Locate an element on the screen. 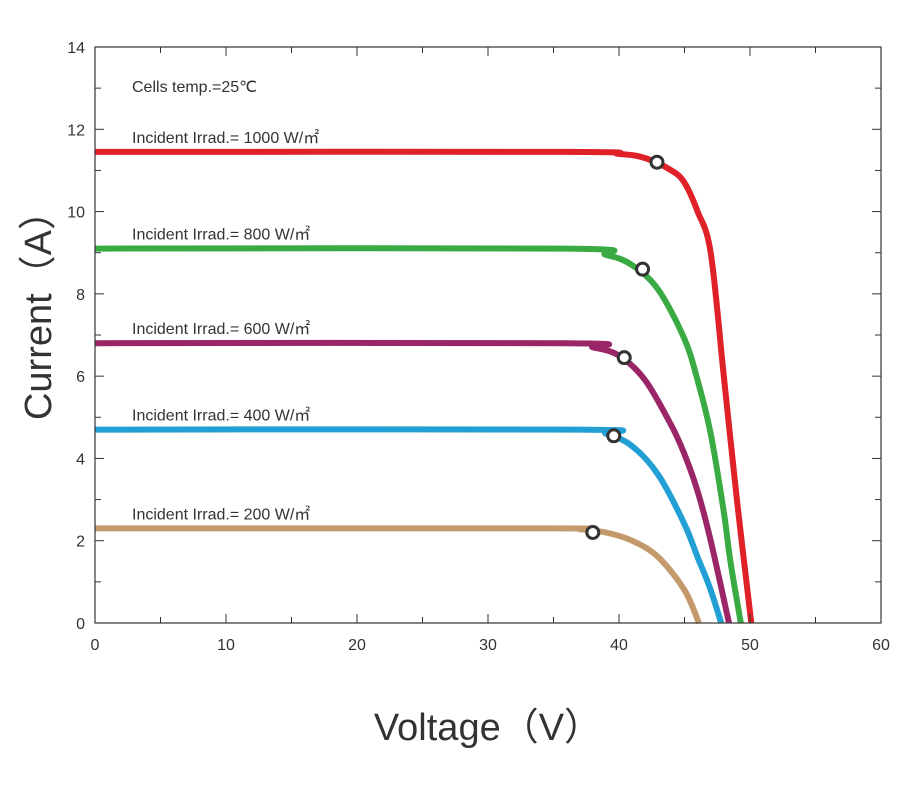 This screenshot has width=908, height=793. x-tick-label: 0 is located at coordinates (95, 645).